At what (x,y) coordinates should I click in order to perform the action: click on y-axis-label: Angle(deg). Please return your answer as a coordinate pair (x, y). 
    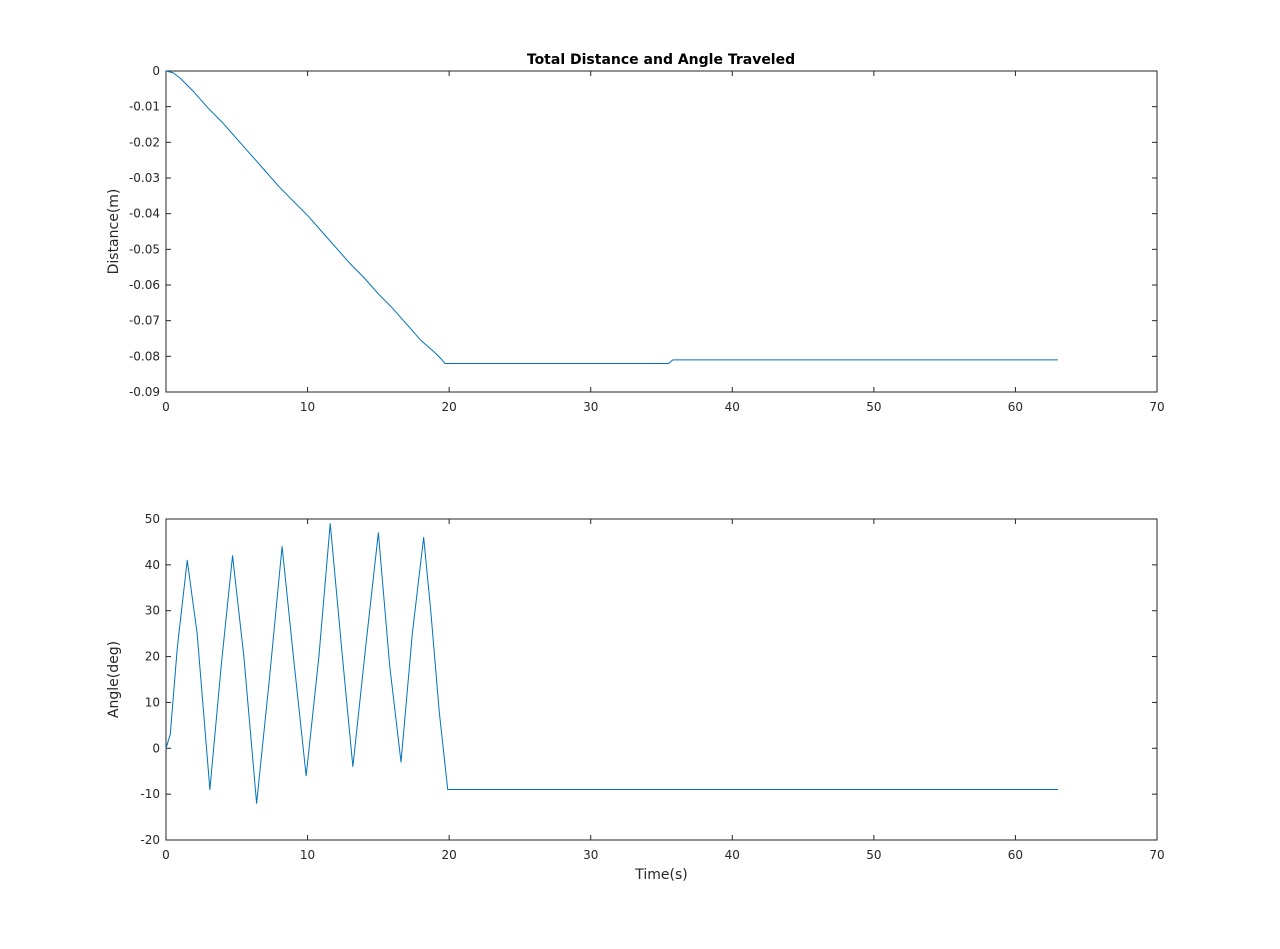
    Looking at the image, I should click on (114, 679).